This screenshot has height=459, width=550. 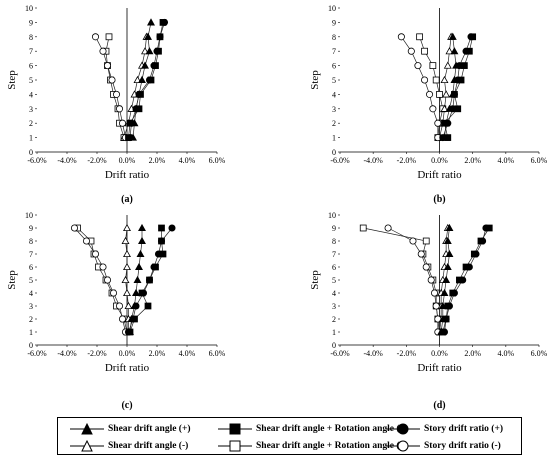 I want to click on legend-label: Shear drift angle + Rotation angle (-), so click(x=331, y=446).